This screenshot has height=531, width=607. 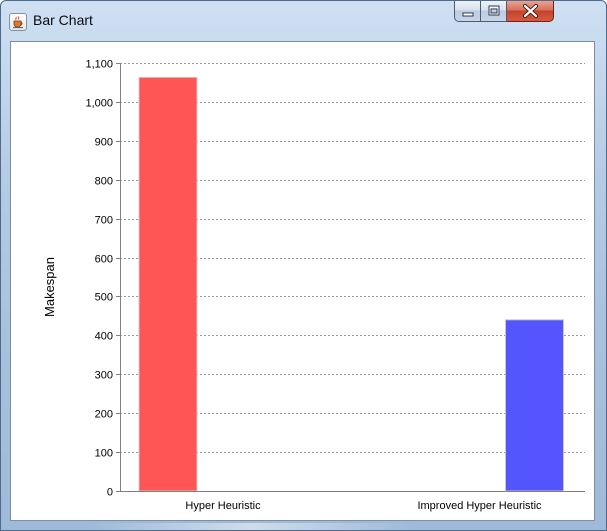 I want to click on y-tick-label: 900, so click(x=104, y=143).